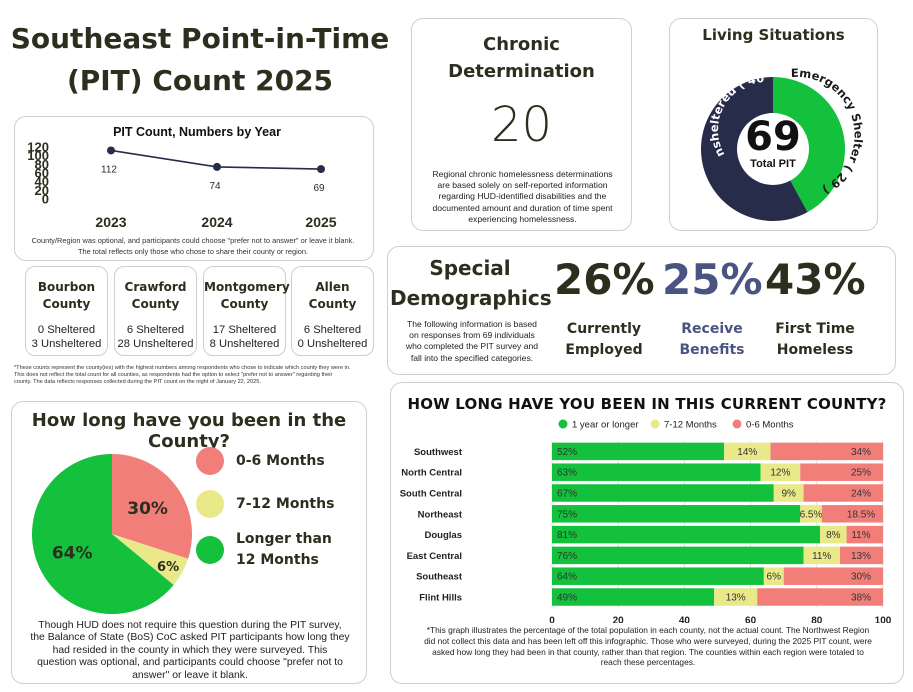 Image resolution: width=913 pixels, height=692 pixels. Describe the element at coordinates (216, 222) in the screenshot. I see `pit-x-tick: 2024` at that location.